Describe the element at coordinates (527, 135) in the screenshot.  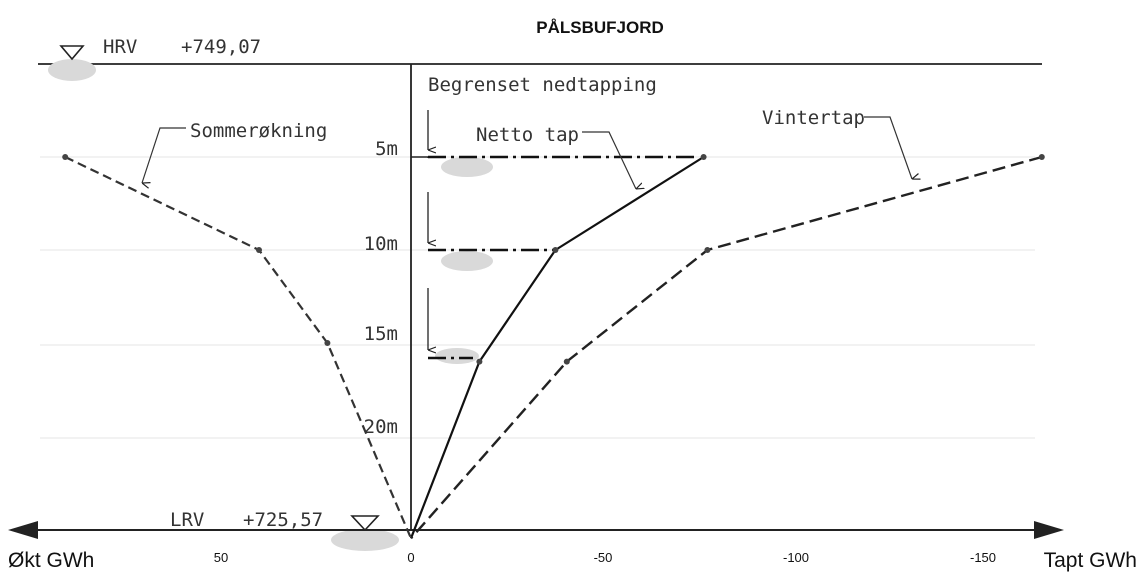
I see `annotation-net-loss: Netto tap` at that location.